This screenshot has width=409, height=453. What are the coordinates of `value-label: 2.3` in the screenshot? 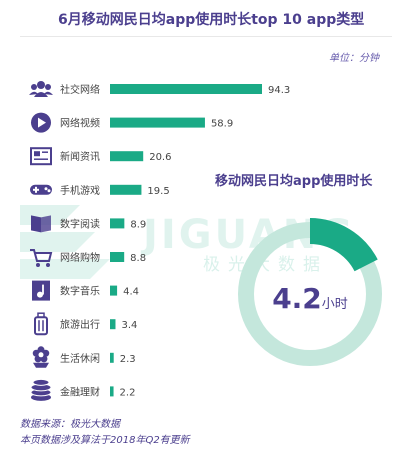 It's located at (128, 359).